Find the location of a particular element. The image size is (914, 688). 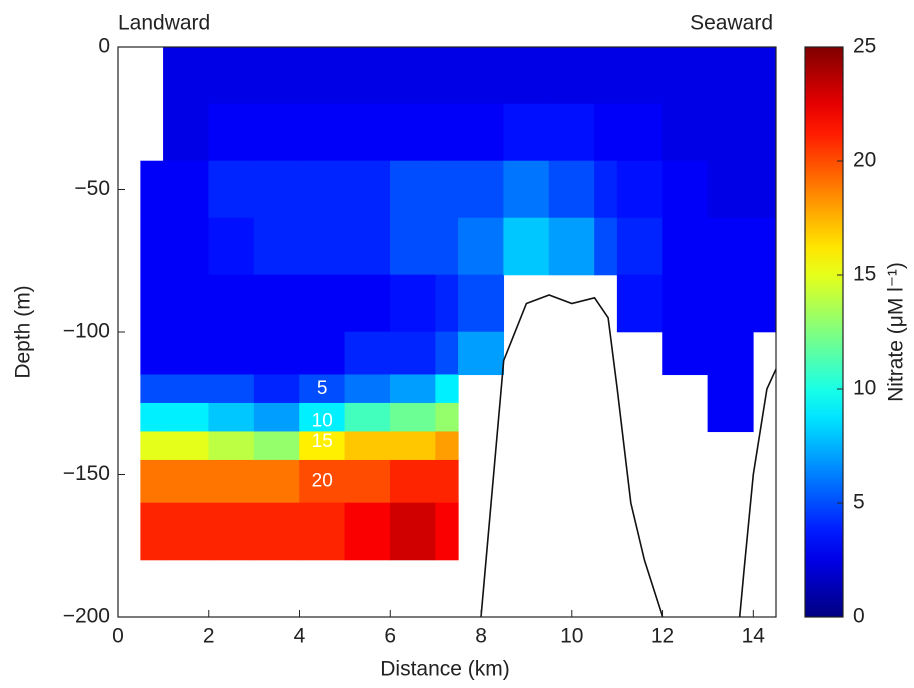

colorbar is located at coordinates (824, 332).